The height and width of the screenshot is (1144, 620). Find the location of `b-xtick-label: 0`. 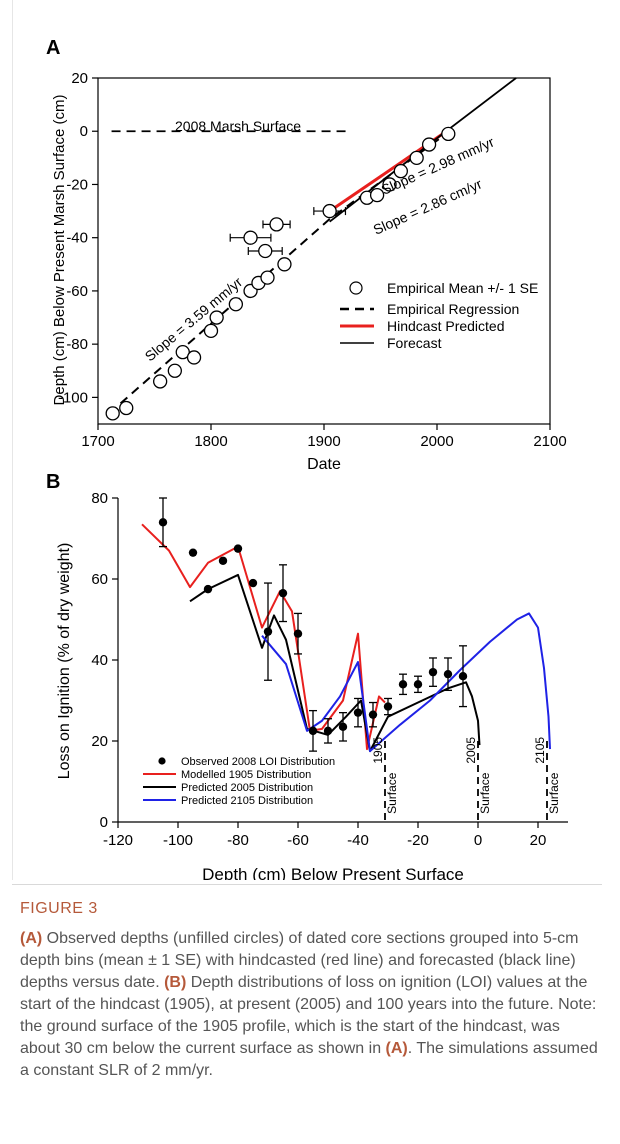

b-xtick-label: 0 is located at coordinates (478, 840).